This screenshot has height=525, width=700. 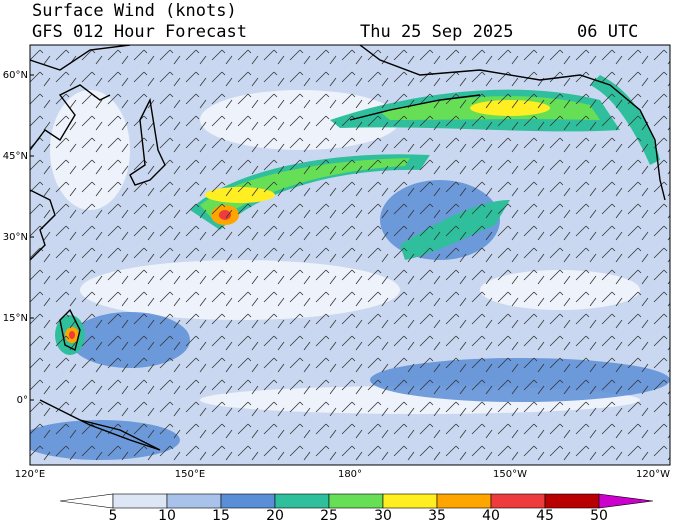 What do you see at coordinates (653, 474) in the screenshot?
I see `lon-label: 120°W` at bounding box center [653, 474].